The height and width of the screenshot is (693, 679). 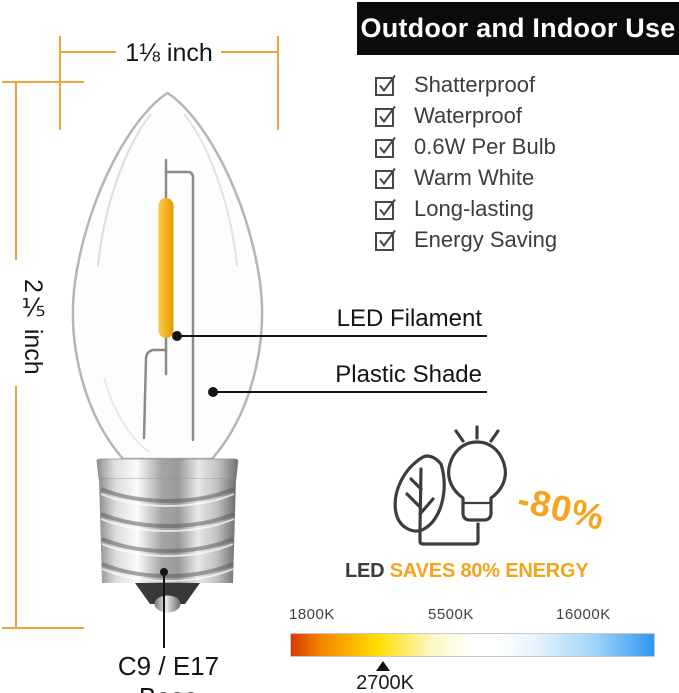 I want to click on base-callout-line, so click(x=164, y=610).